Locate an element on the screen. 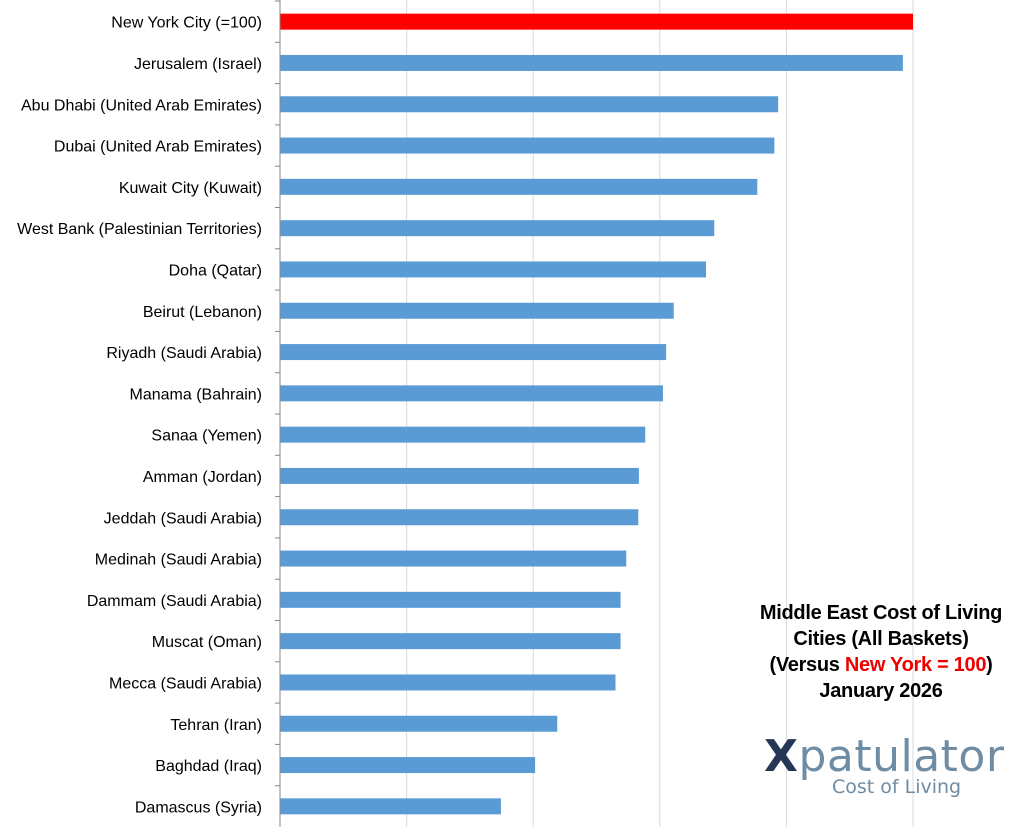 The height and width of the screenshot is (827, 1024). category-label-14: Dammam (Saudi Arabia) is located at coordinates (174, 601).